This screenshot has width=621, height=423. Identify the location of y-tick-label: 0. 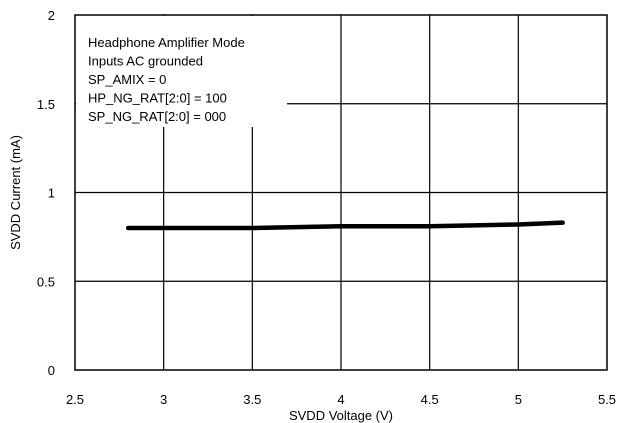
(51, 370).